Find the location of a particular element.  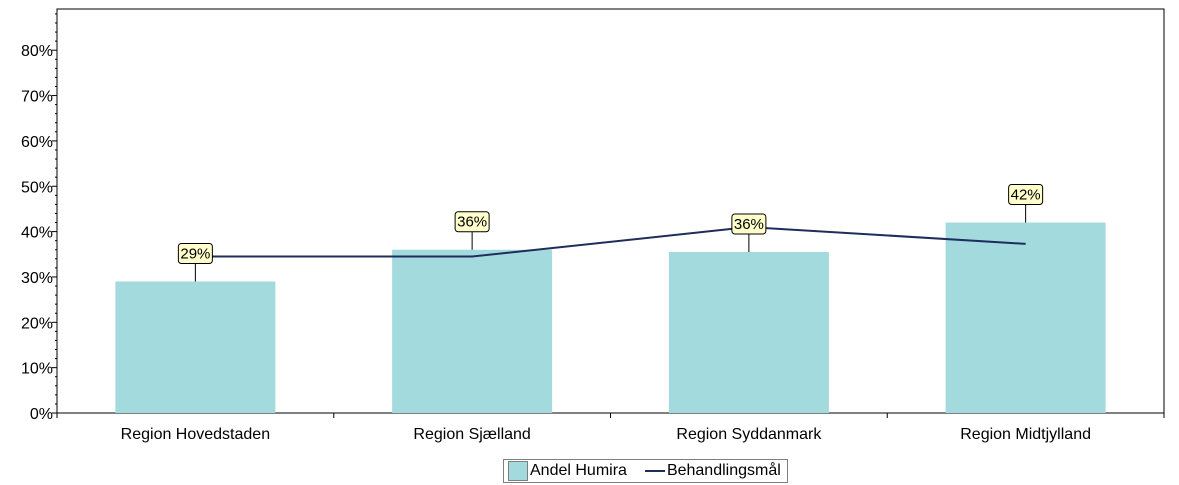

legend-item-line: Behandlingsmål is located at coordinates (712, 471).